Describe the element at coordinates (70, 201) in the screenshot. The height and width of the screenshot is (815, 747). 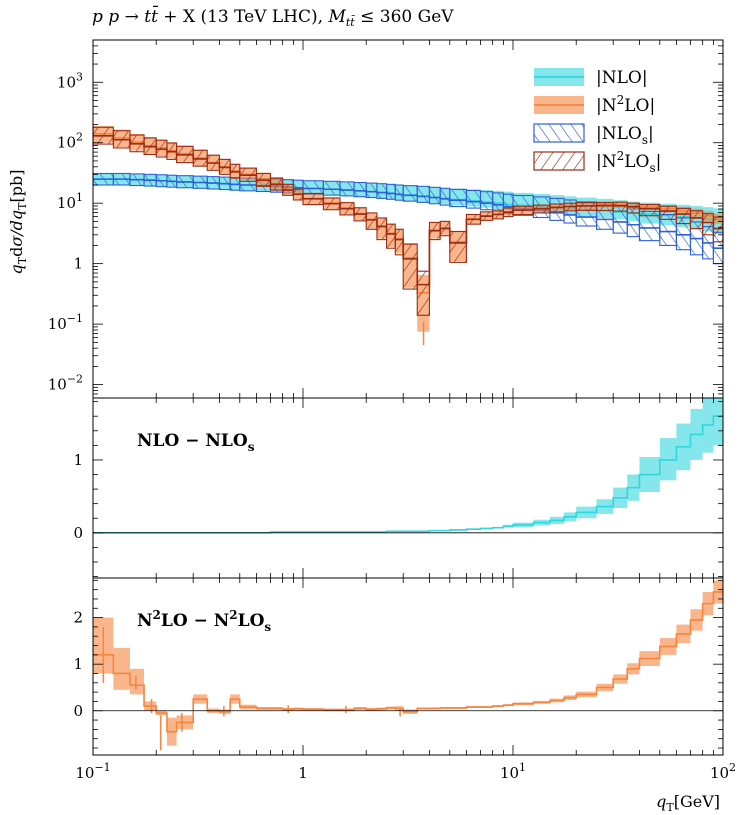
I see `y-tick-label: 10¹` at that location.